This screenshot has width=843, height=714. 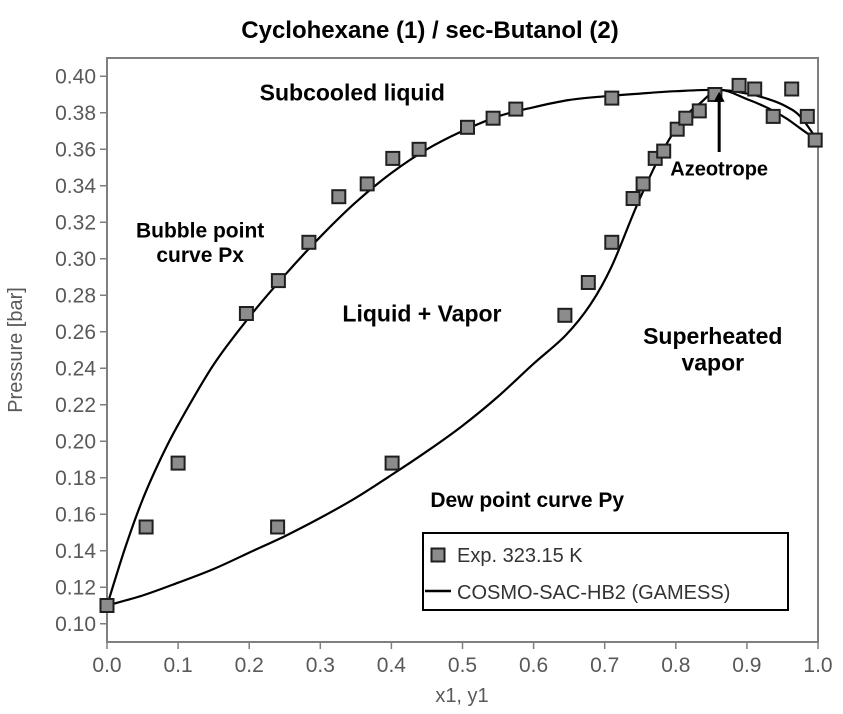 What do you see at coordinates (527, 500) in the screenshot?
I see `annotation-dew-point-curve: Dew point curve Py` at bounding box center [527, 500].